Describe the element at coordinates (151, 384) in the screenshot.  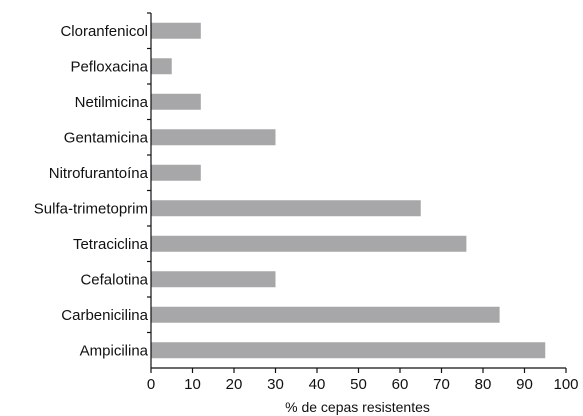
I see `x-tick-label: 0` at that location.